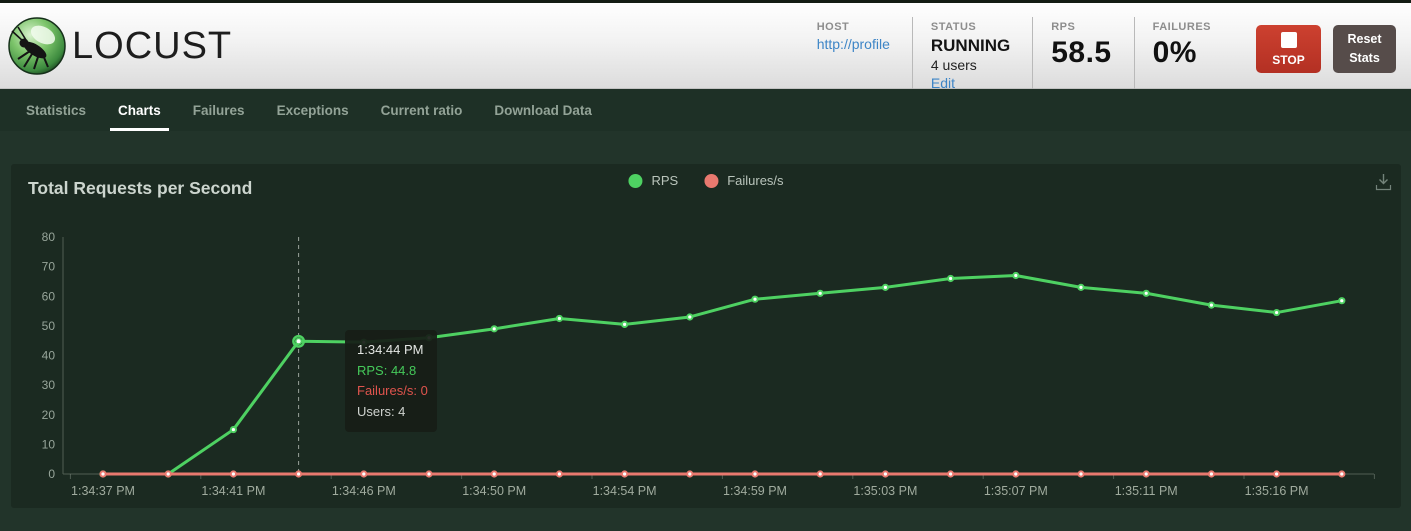  Describe the element at coordinates (233, 491) in the screenshot. I see `svg-text: 1:34:41 PM` at that location.